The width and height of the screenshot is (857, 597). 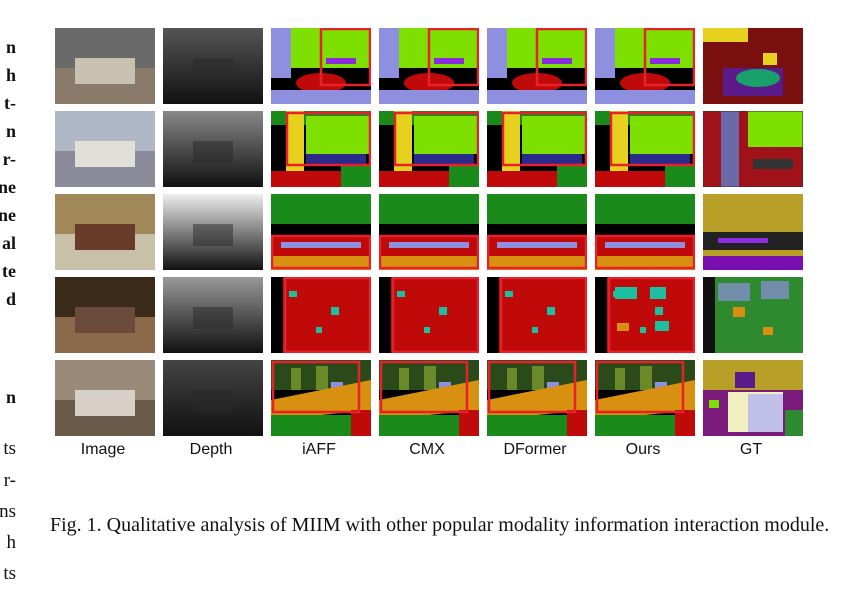 I want to click on text-fragment: d, so click(x=10, y=299).